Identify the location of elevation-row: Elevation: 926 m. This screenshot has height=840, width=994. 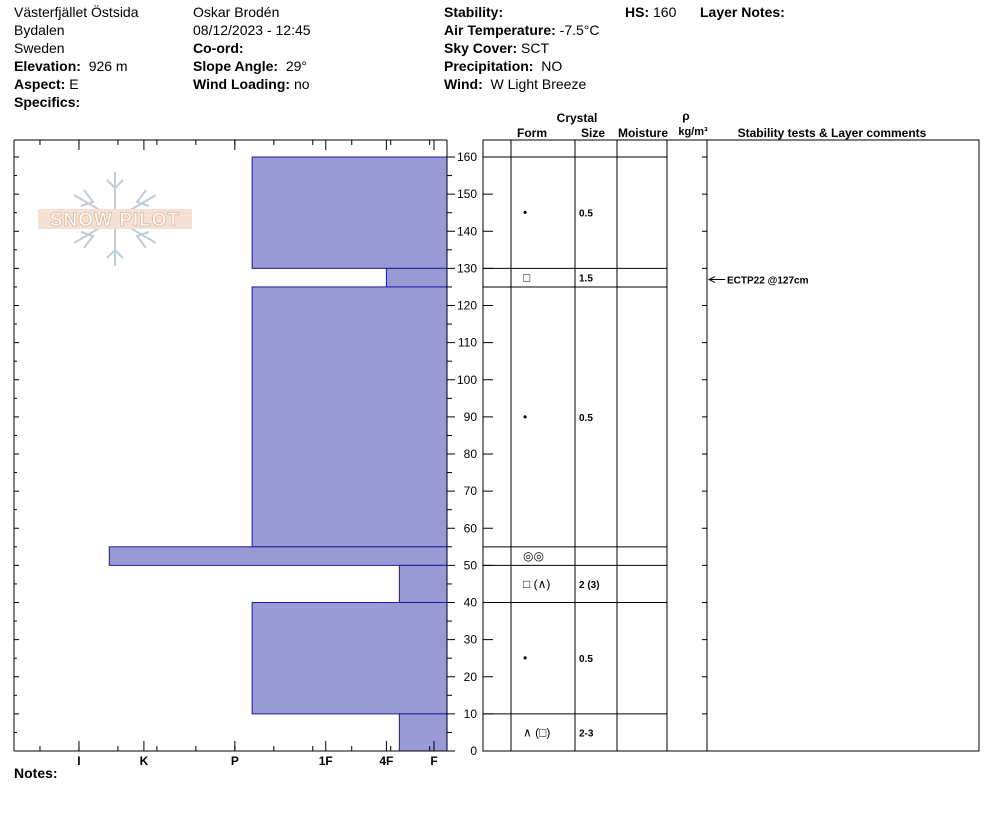
(76, 66).